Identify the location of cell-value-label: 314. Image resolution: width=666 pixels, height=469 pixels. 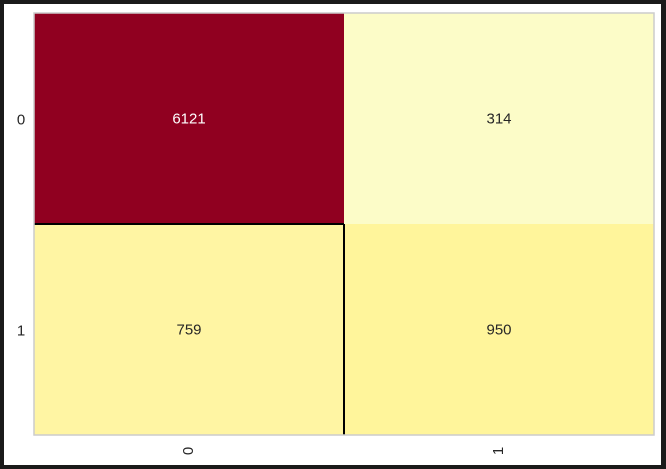
(498, 119).